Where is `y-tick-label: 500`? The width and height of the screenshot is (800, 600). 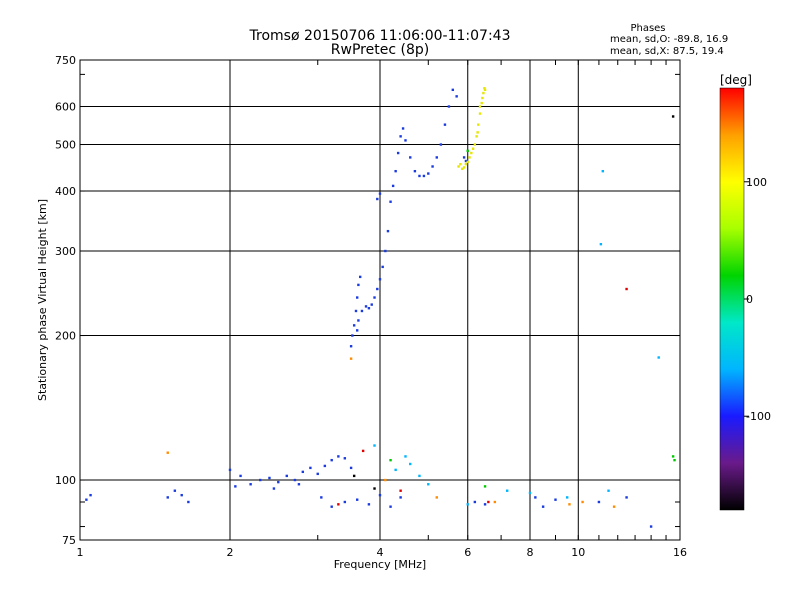
y-tick-label: 500 is located at coordinates (65, 145).